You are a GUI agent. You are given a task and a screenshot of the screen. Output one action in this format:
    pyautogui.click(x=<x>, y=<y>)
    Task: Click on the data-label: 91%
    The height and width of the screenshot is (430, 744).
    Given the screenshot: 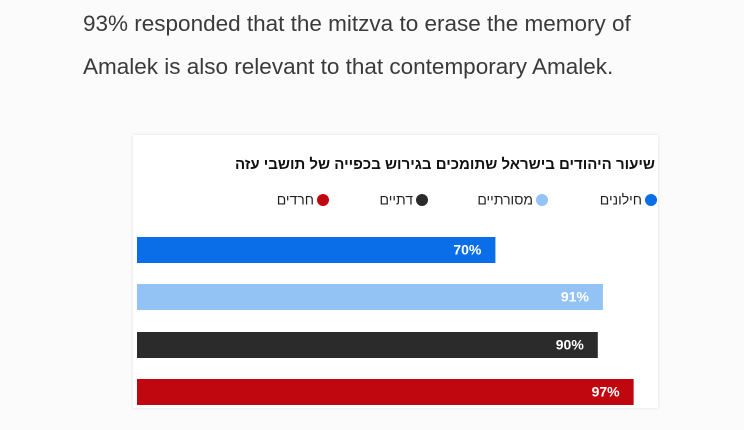 What is the action you would take?
    pyautogui.click(x=575, y=297)
    